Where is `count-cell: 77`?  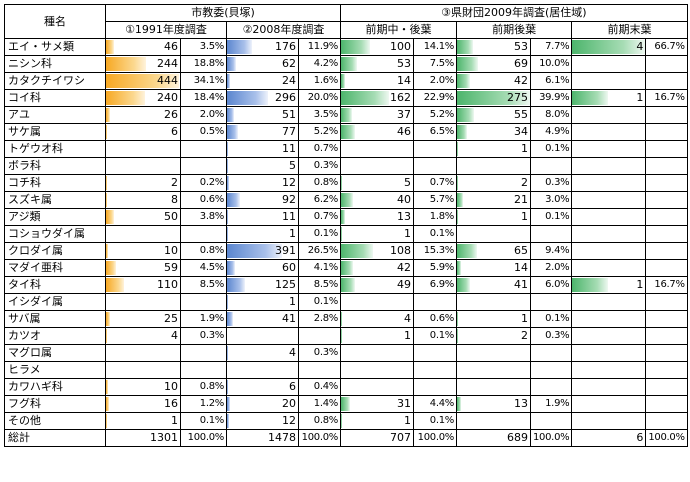
count-cell: 77 is located at coordinates (262, 132).